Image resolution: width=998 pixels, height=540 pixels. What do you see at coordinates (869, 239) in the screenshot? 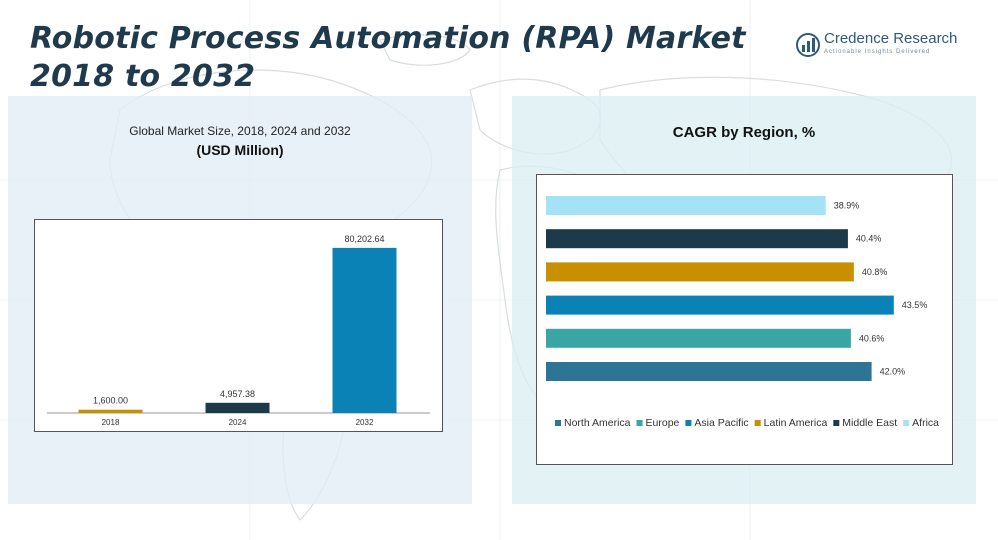
I see `bar-value-label-middle-east: 40.4%` at bounding box center [869, 239].